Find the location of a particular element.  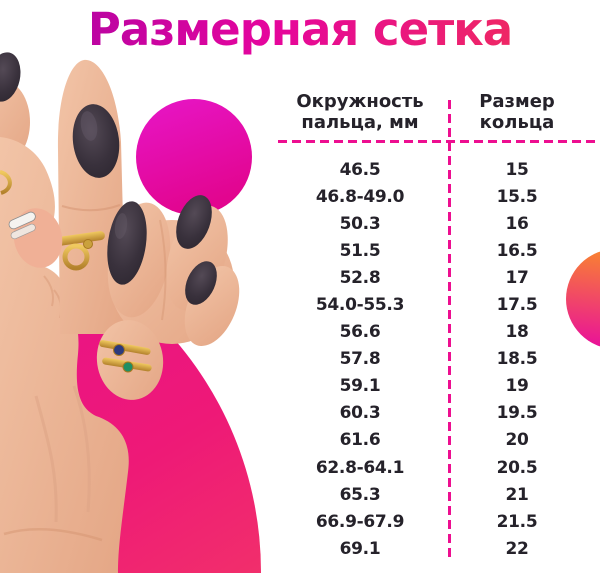

ring-size-value: 18 is located at coordinates (517, 332).